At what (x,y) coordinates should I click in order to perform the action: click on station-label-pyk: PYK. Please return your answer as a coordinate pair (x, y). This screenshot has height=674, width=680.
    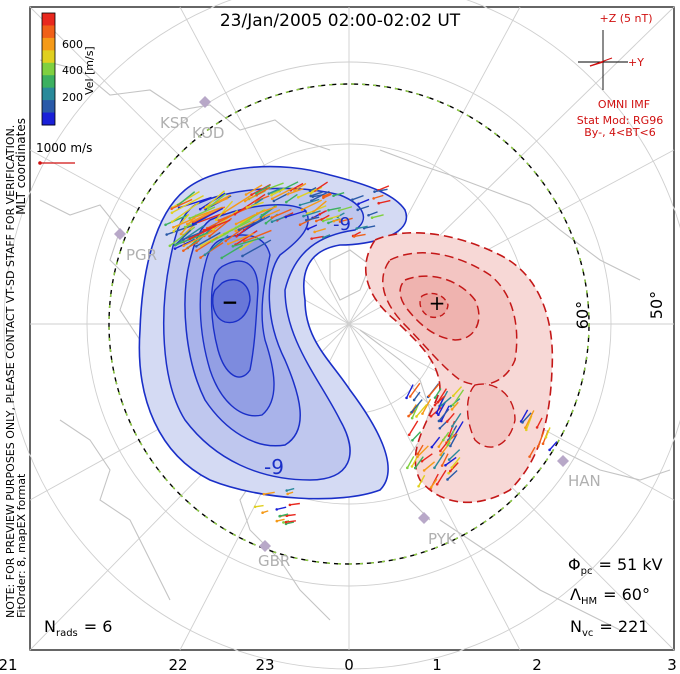
    Looking at the image, I should click on (442, 539).